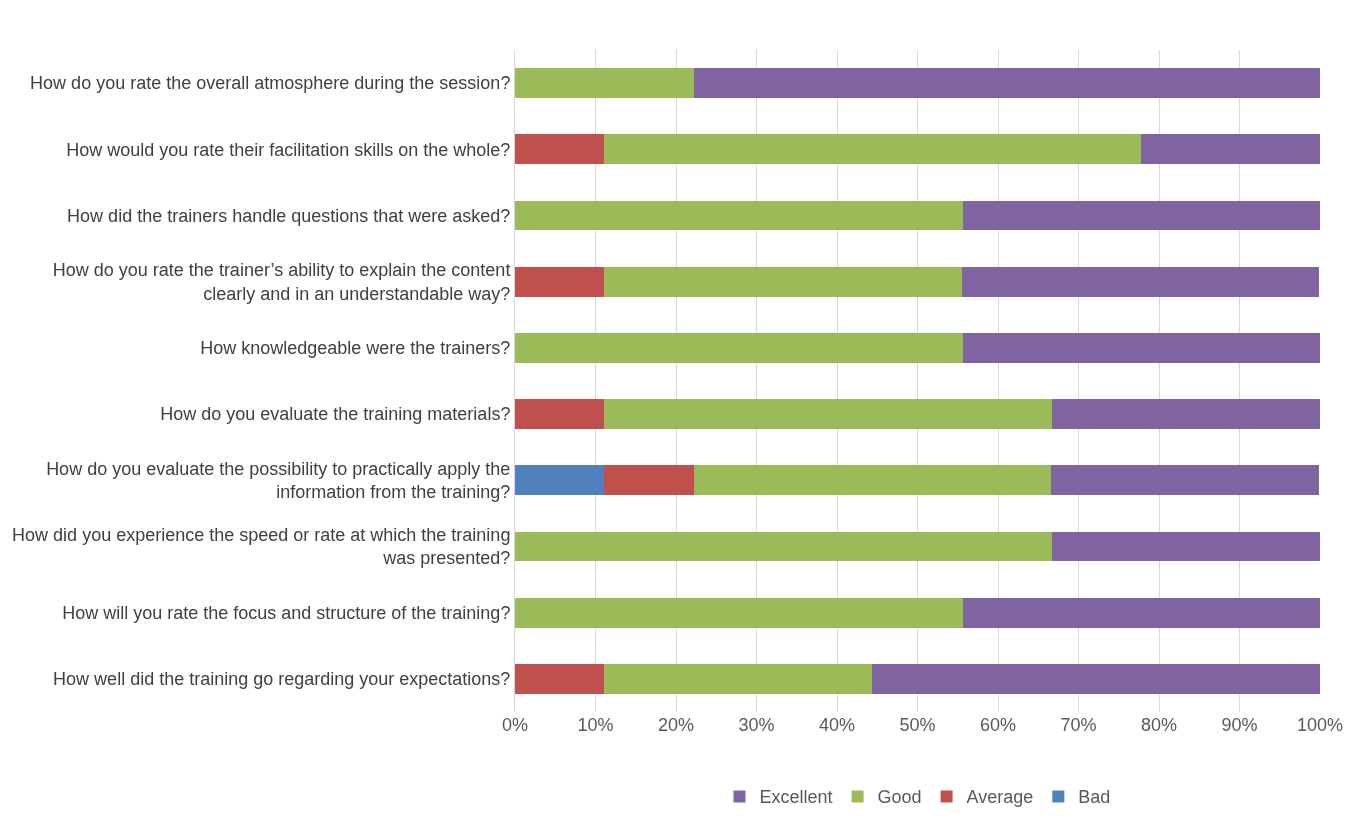  What do you see at coordinates (1000, 797) in the screenshot?
I see `legend-label: Average` at bounding box center [1000, 797].